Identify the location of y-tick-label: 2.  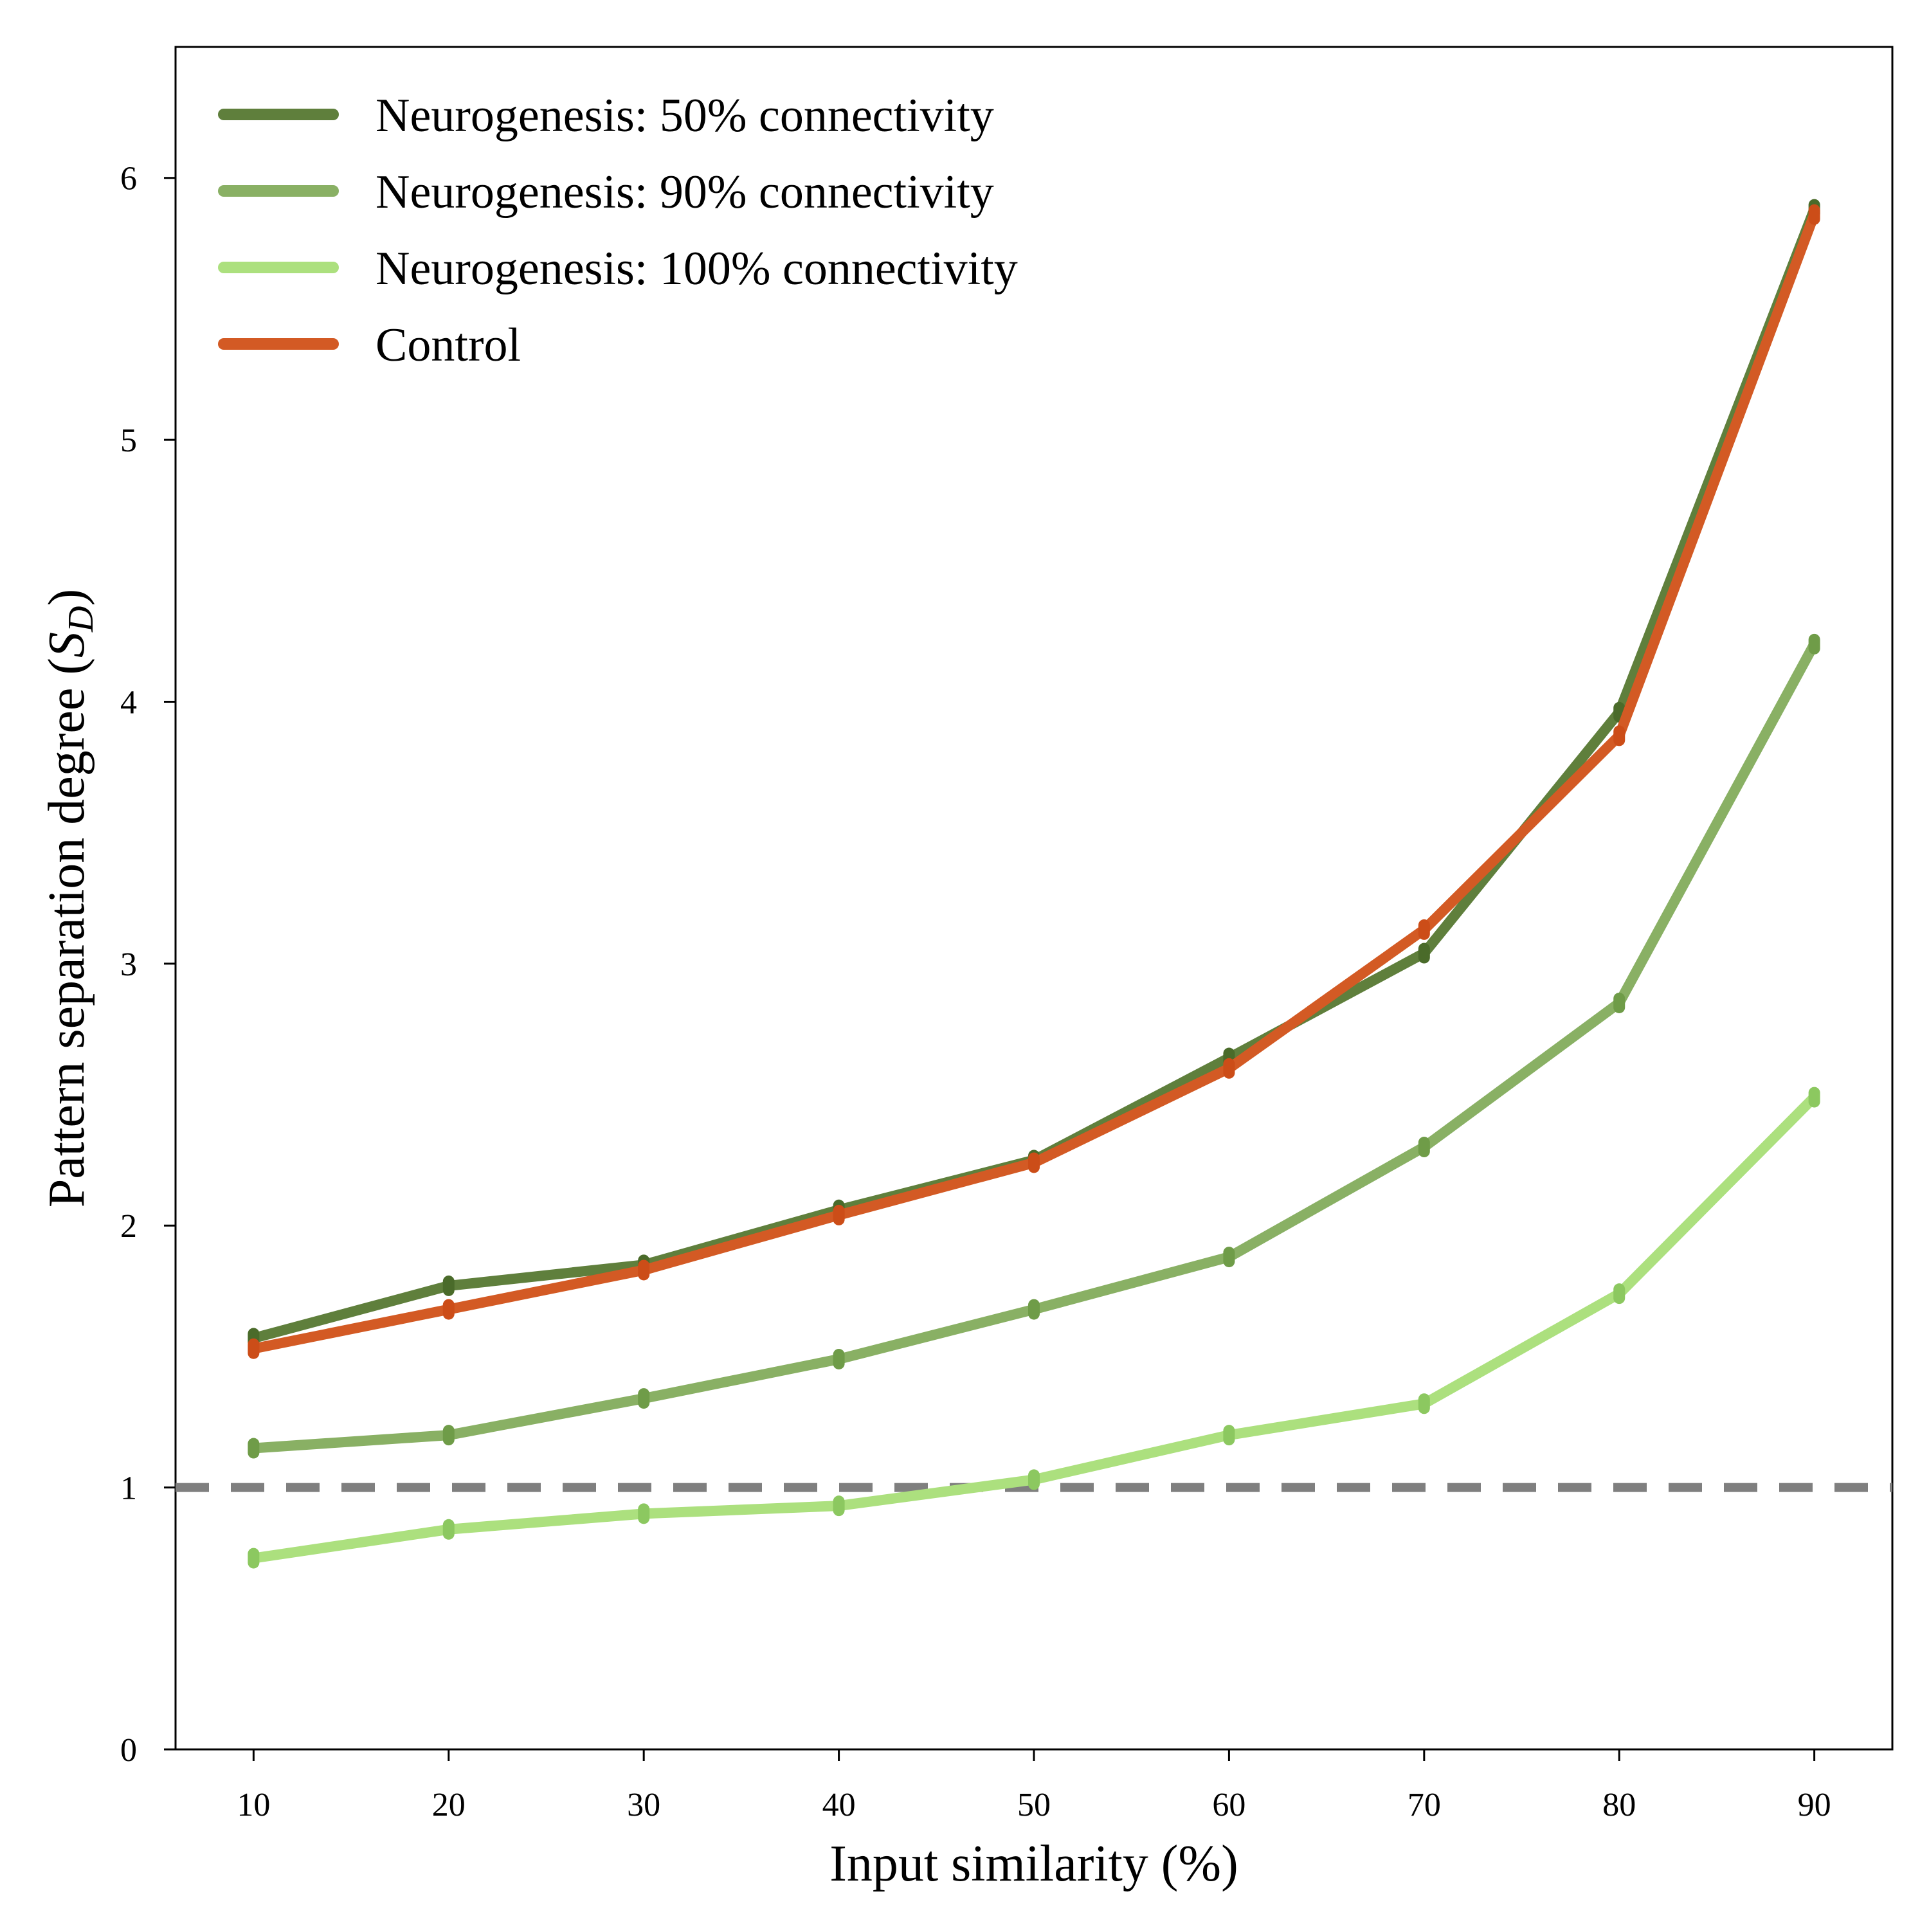
(128, 1226).